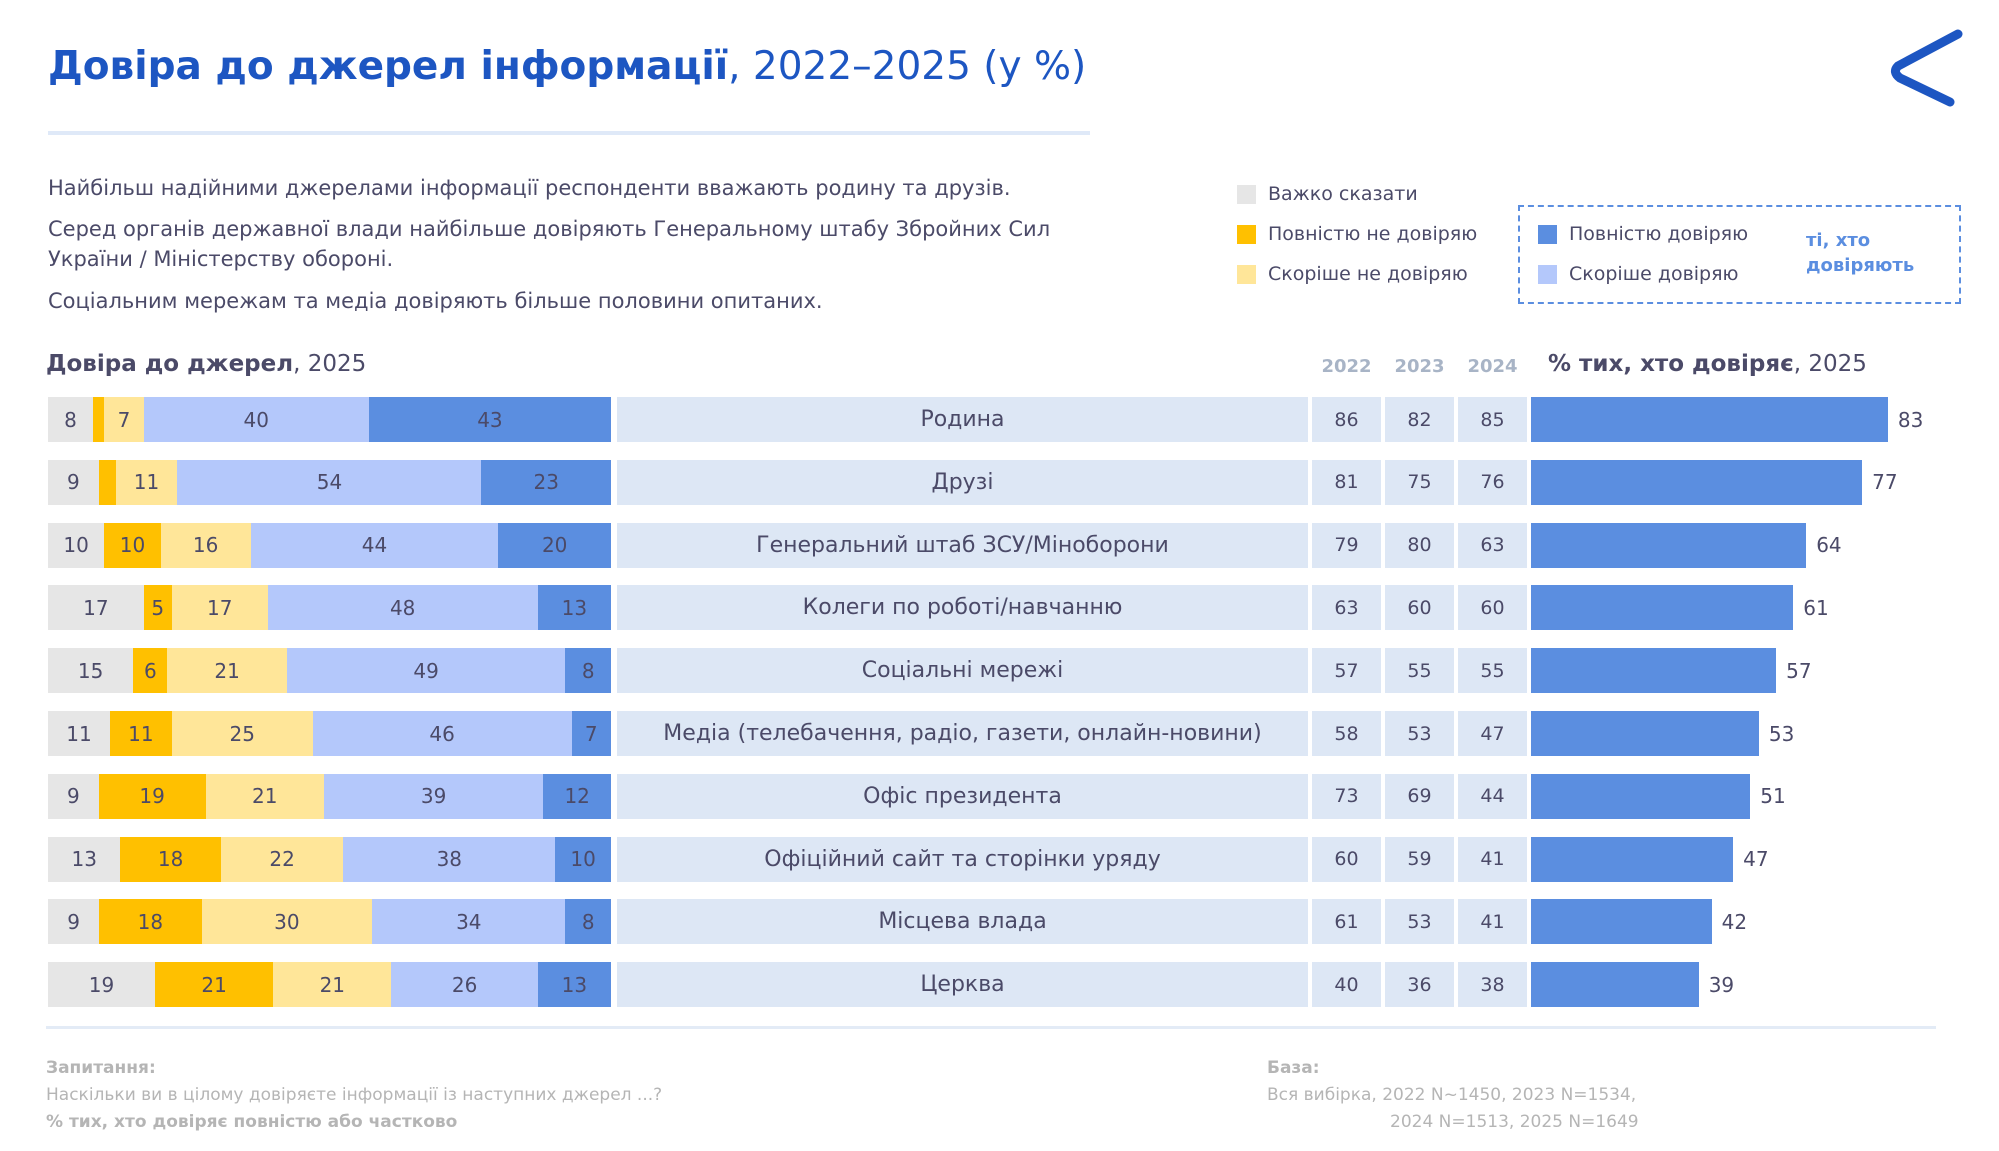 Image resolution: width=1999 pixels, height=1151 pixels. I want to click on year-value-2024: 41, so click(1492, 859).